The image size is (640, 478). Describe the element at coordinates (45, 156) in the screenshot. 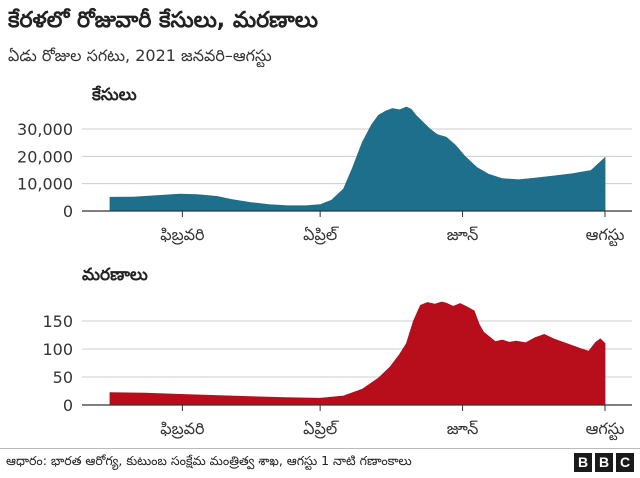

I see `cases-y-tick-label: 20,000` at that location.